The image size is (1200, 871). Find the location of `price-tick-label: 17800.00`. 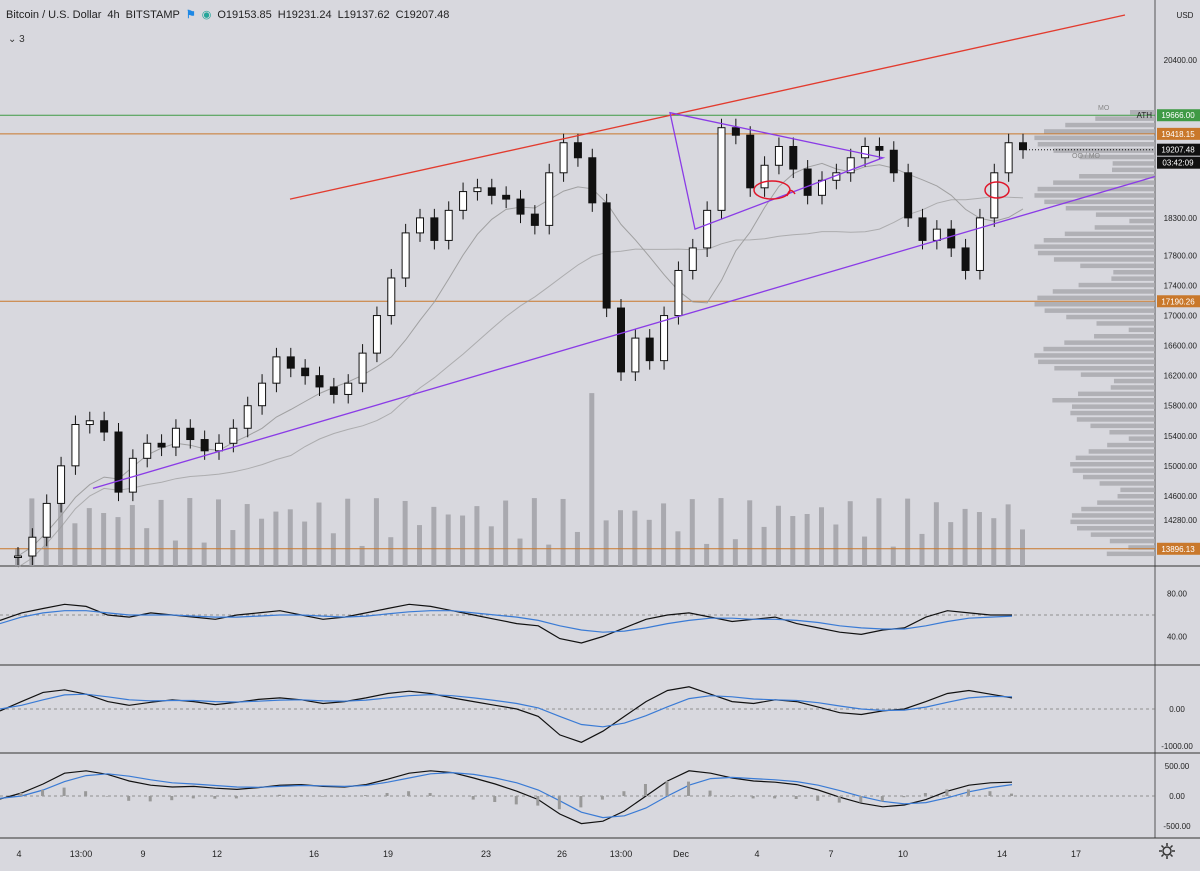

price-tick-label: 17800.00 is located at coordinates (1181, 255).